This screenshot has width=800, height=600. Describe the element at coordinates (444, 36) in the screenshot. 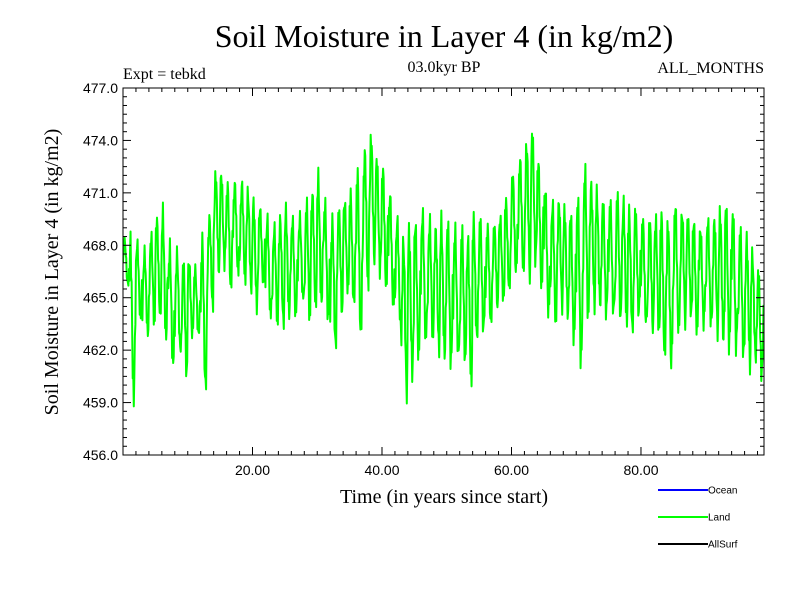

I see `chart-title: Soil Moisture in Layer 4 (in kg/m2)` at that location.